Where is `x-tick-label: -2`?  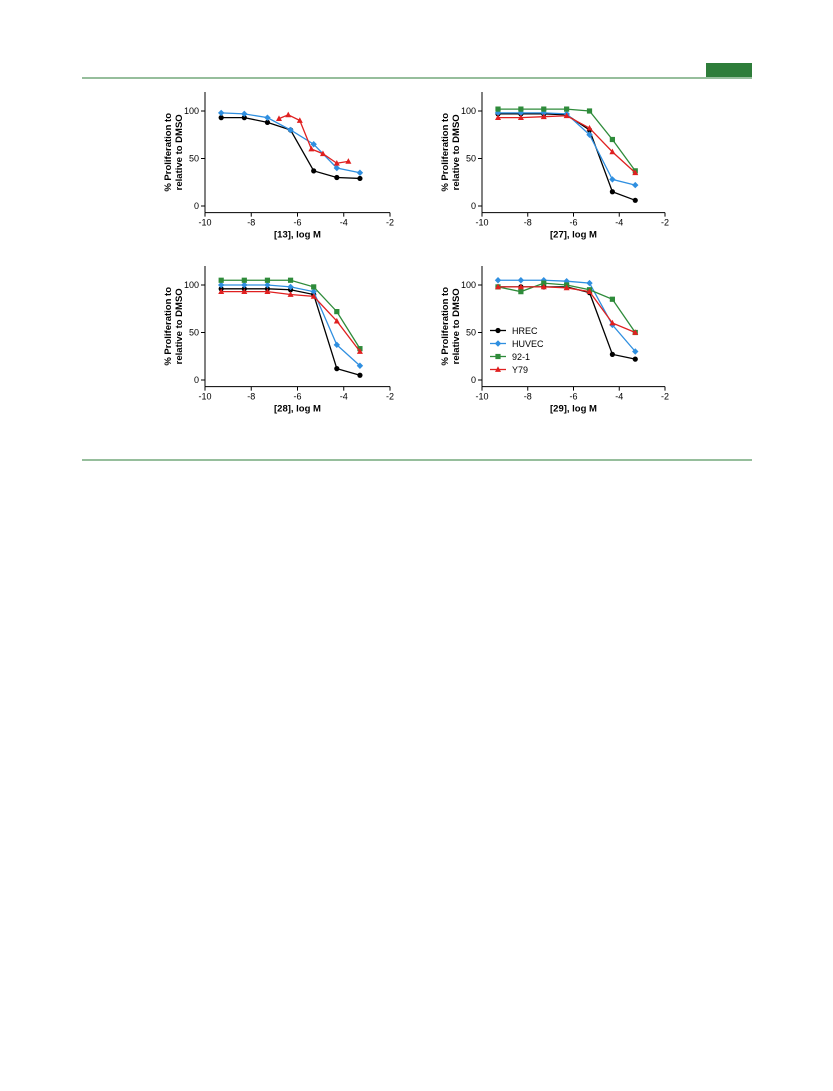
x-tick-label: -2 is located at coordinates (390, 223).